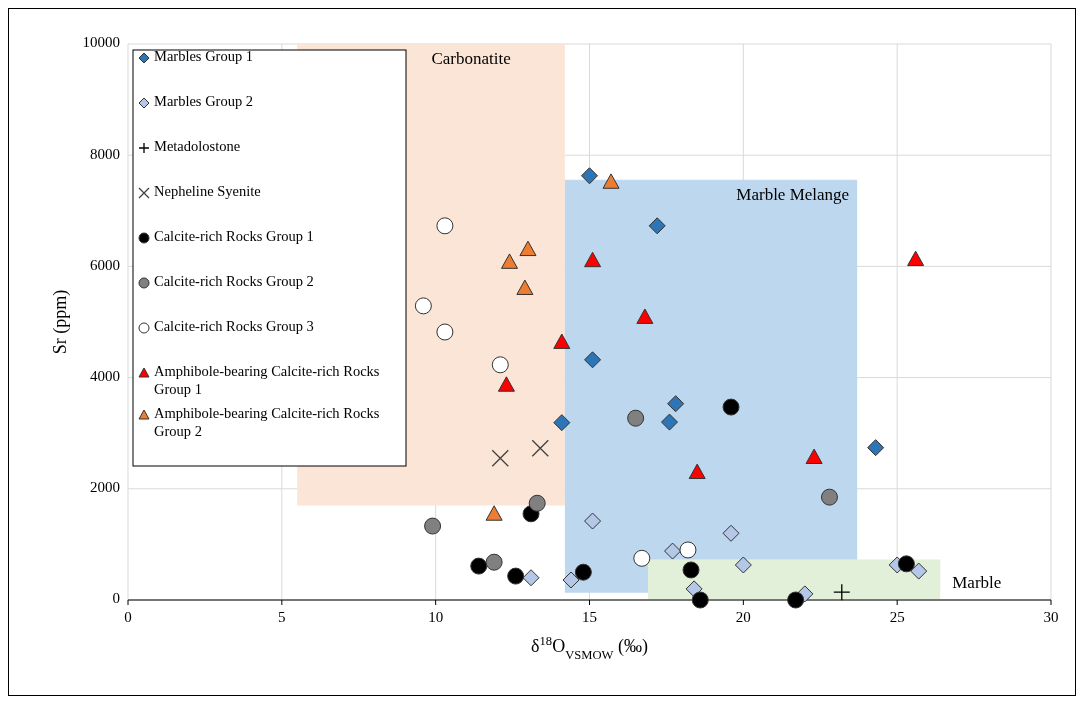 The image size is (1084, 704). Describe the element at coordinates (471, 58) in the screenshot. I see `annotation: Carbonatite` at that location.